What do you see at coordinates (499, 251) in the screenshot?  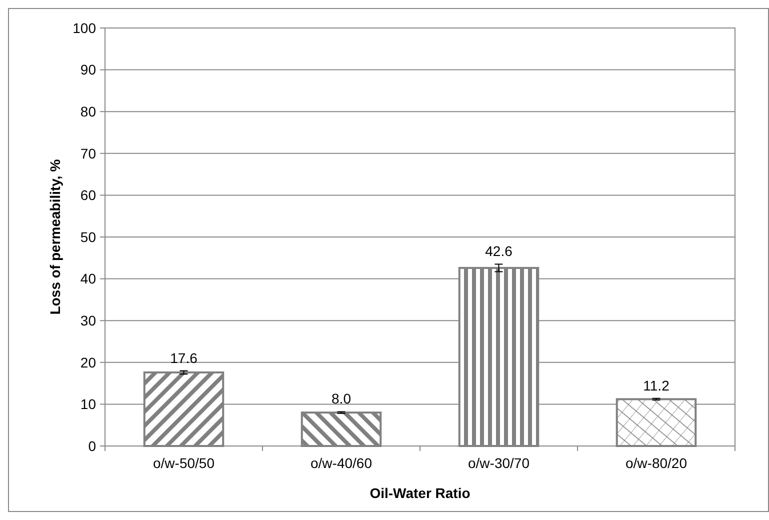 I see `data-label: 42.6` at bounding box center [499, 251].